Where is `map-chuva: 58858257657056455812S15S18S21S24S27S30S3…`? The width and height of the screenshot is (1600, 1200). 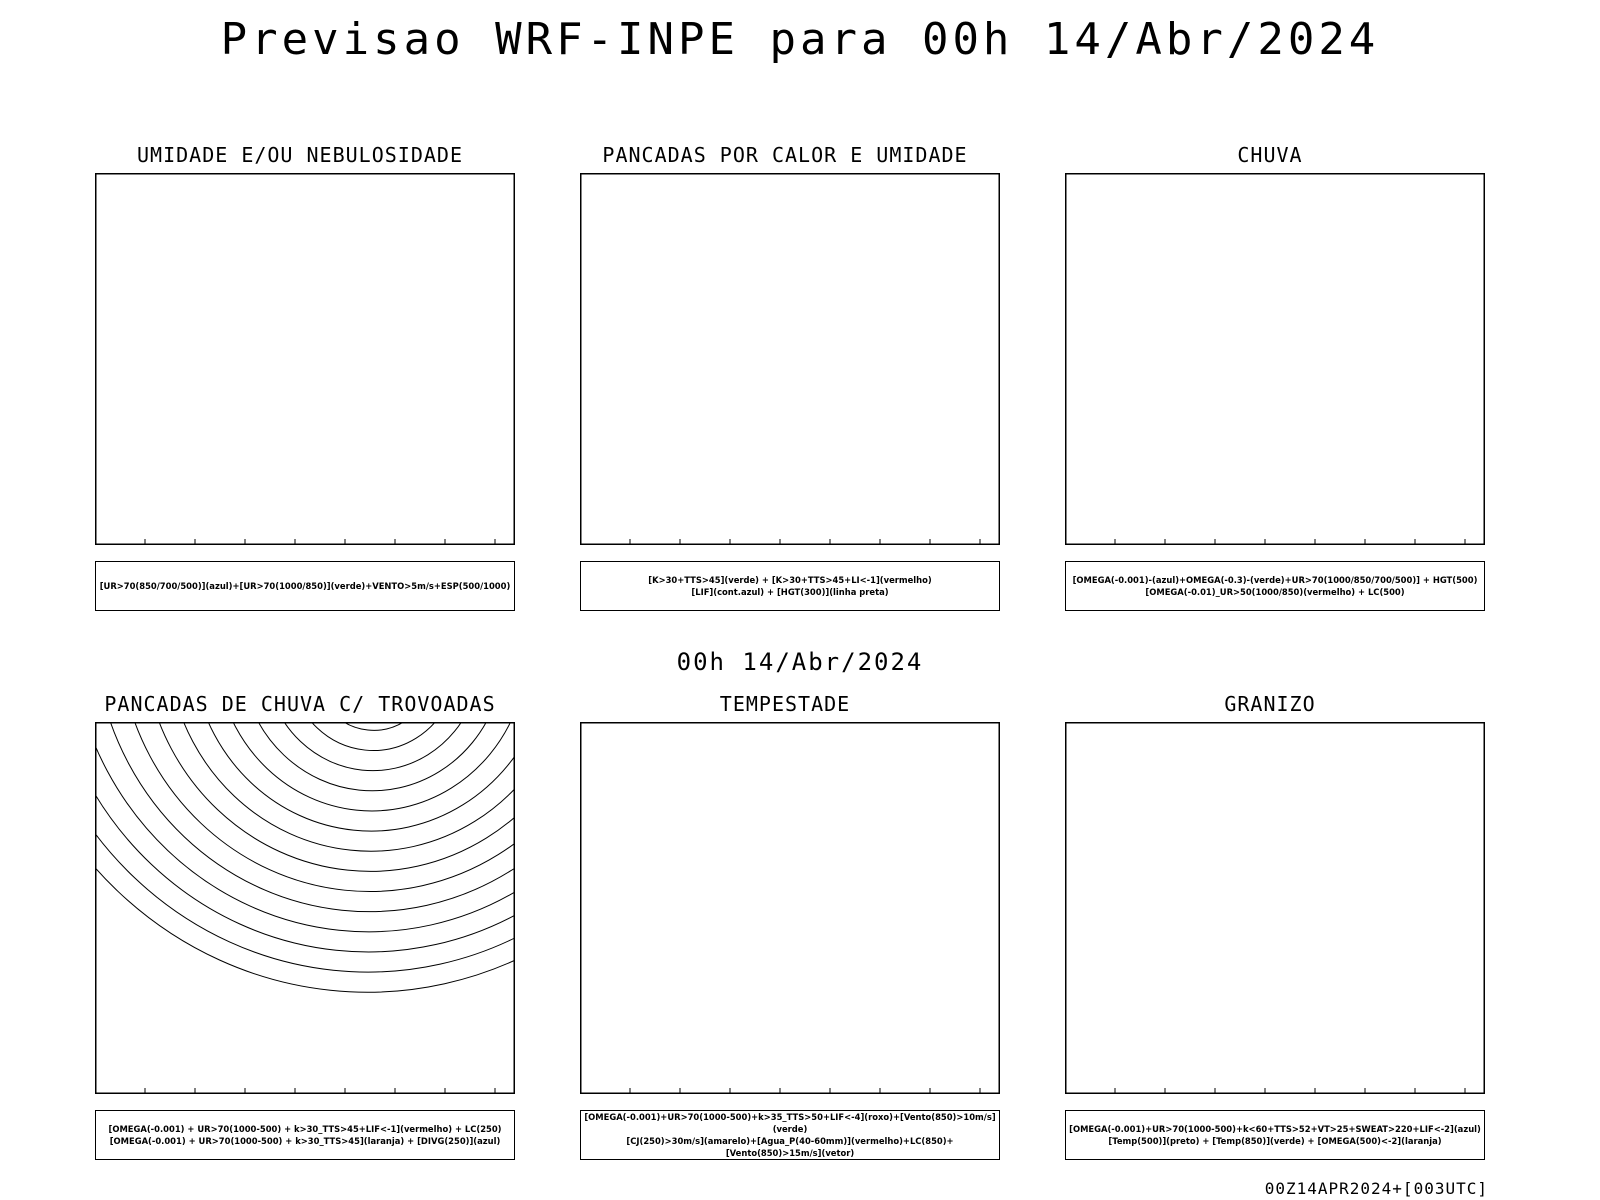
map-chuva: 58858257657056455812S15S18S21S24S27S30S3… is located at coordinates (1275, 359).